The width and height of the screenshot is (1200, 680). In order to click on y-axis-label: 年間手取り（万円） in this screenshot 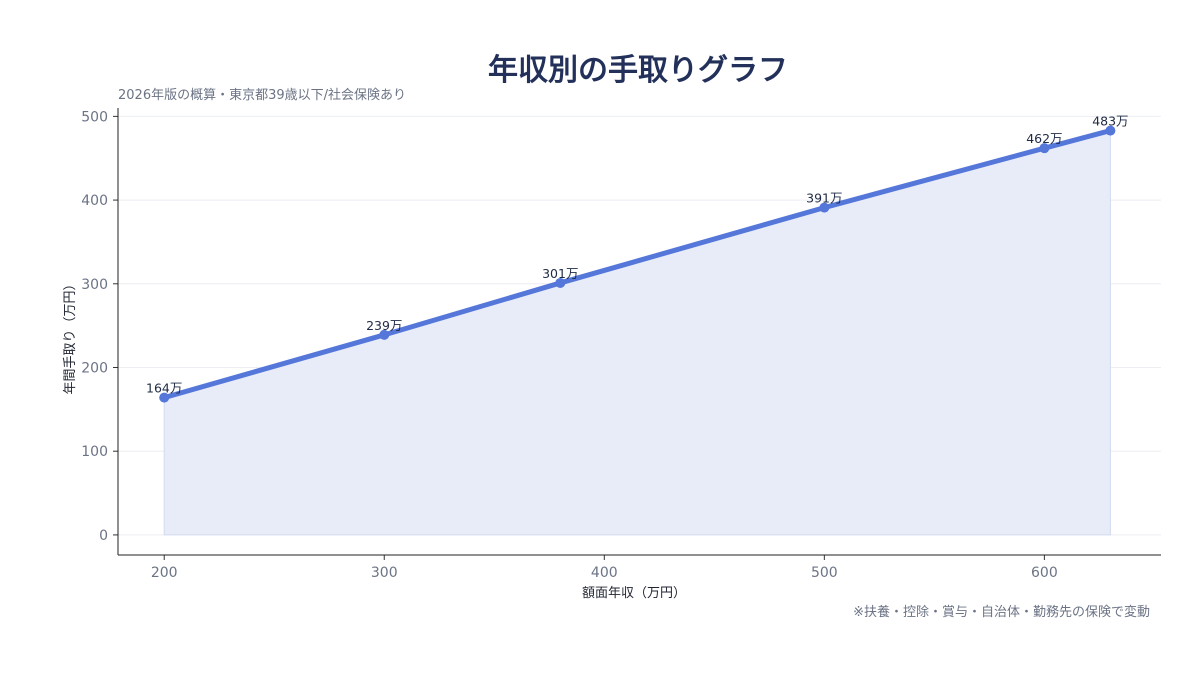, I will do `click(70, 335)`.